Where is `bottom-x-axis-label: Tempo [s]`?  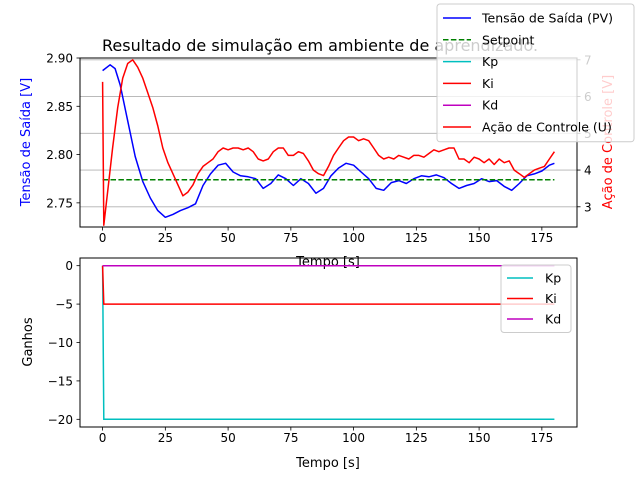 bottom-x-axis-label: Tempo [s] is located at coordinates (327, 463).